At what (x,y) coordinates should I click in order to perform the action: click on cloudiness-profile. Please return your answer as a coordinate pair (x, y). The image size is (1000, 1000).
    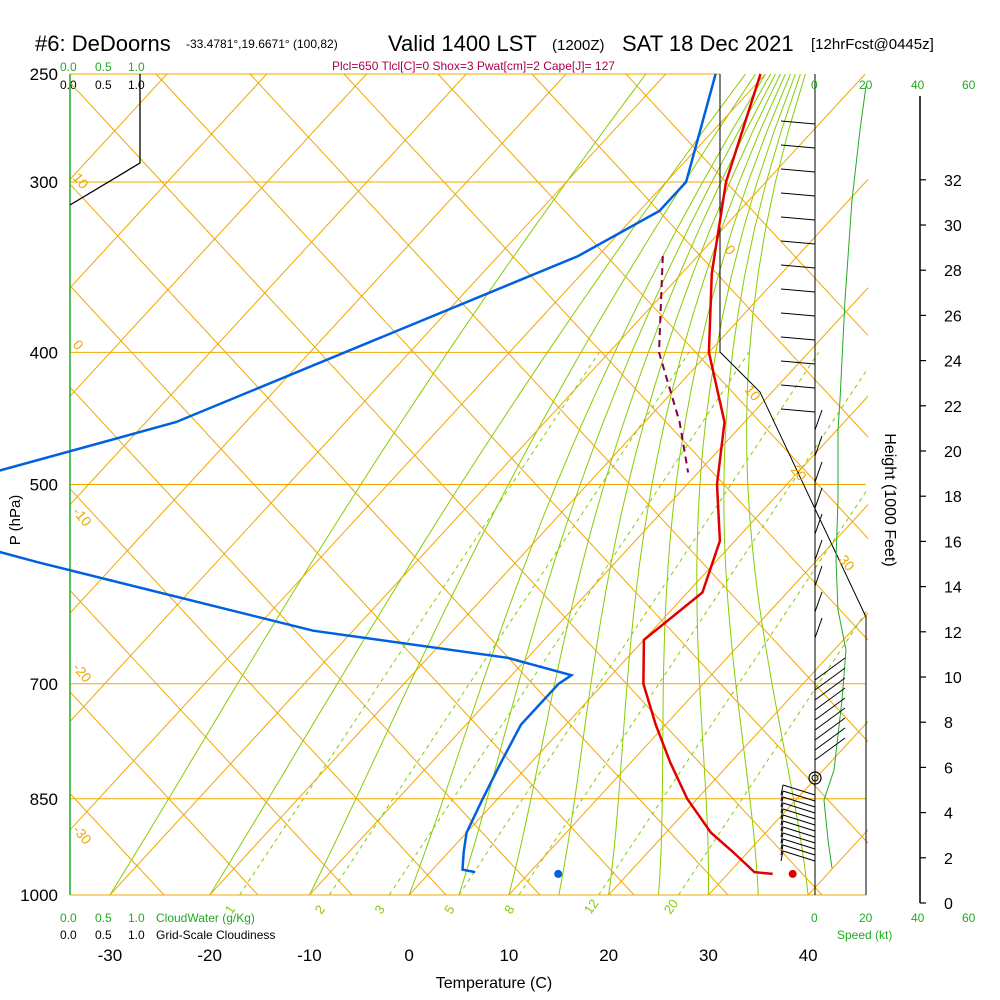
    Looking at the image, I should click on (105, 140).